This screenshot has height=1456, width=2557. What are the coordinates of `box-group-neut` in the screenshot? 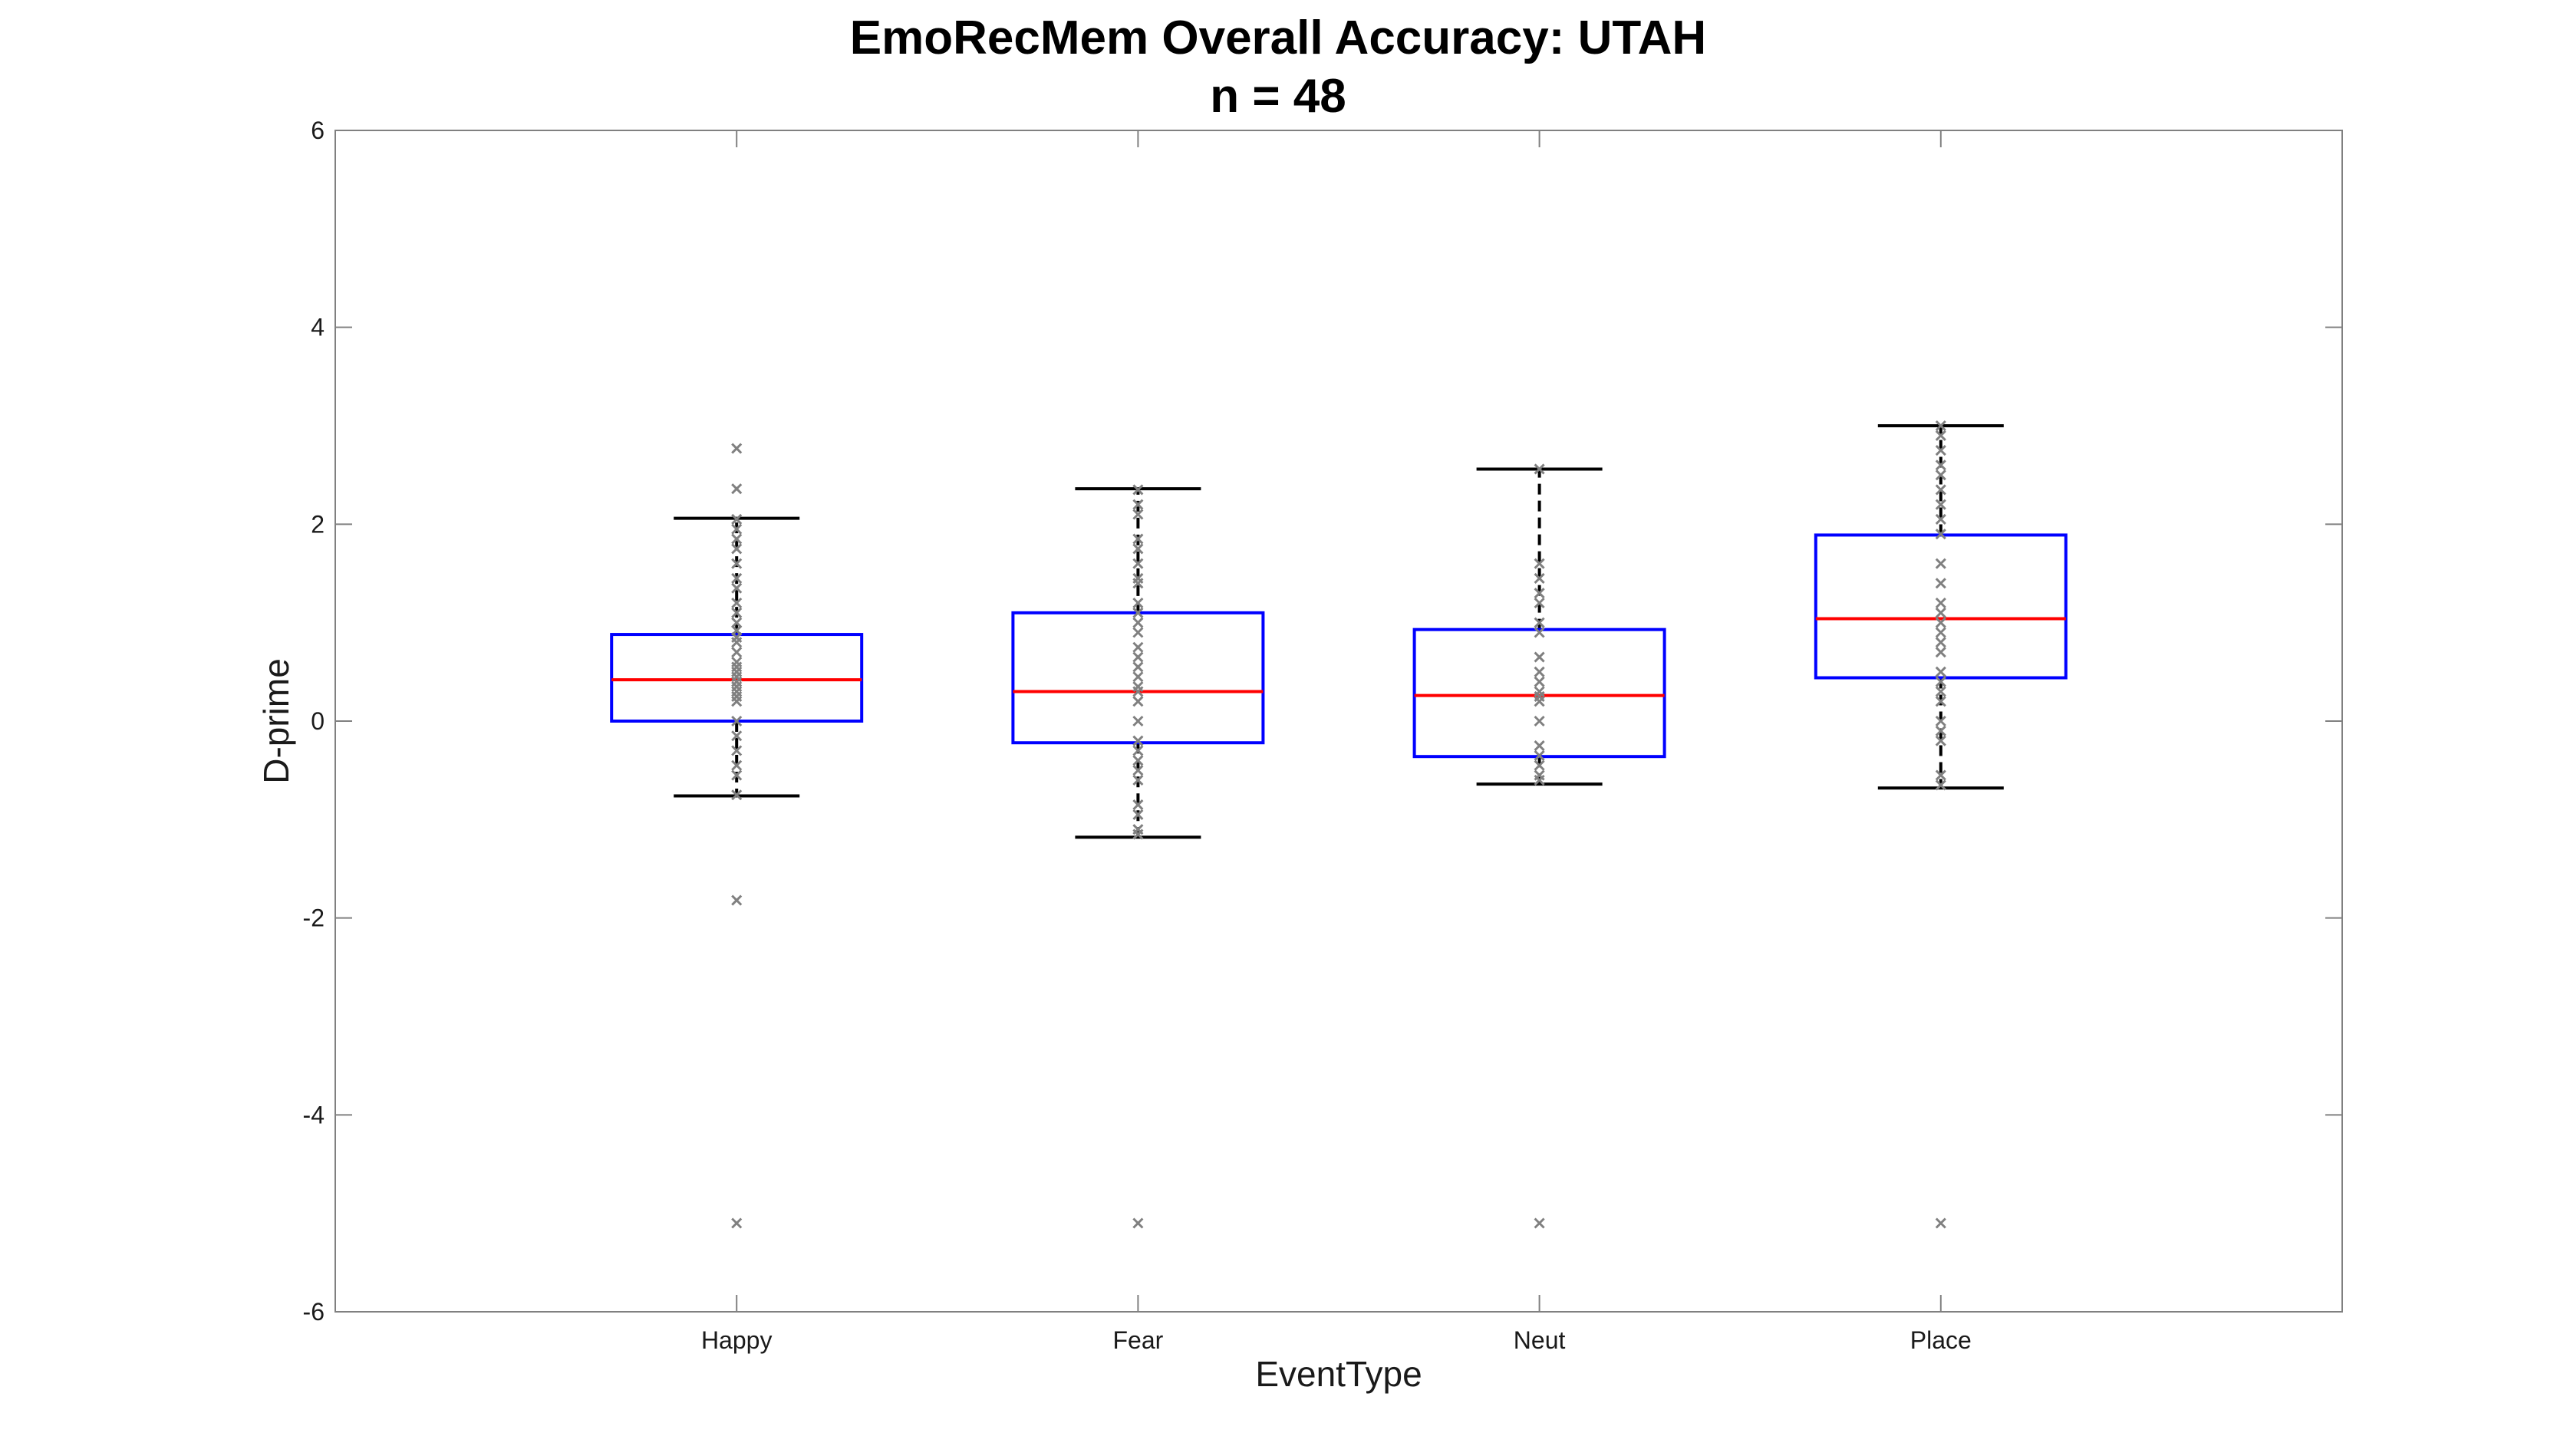 It's located at (1539, 846).